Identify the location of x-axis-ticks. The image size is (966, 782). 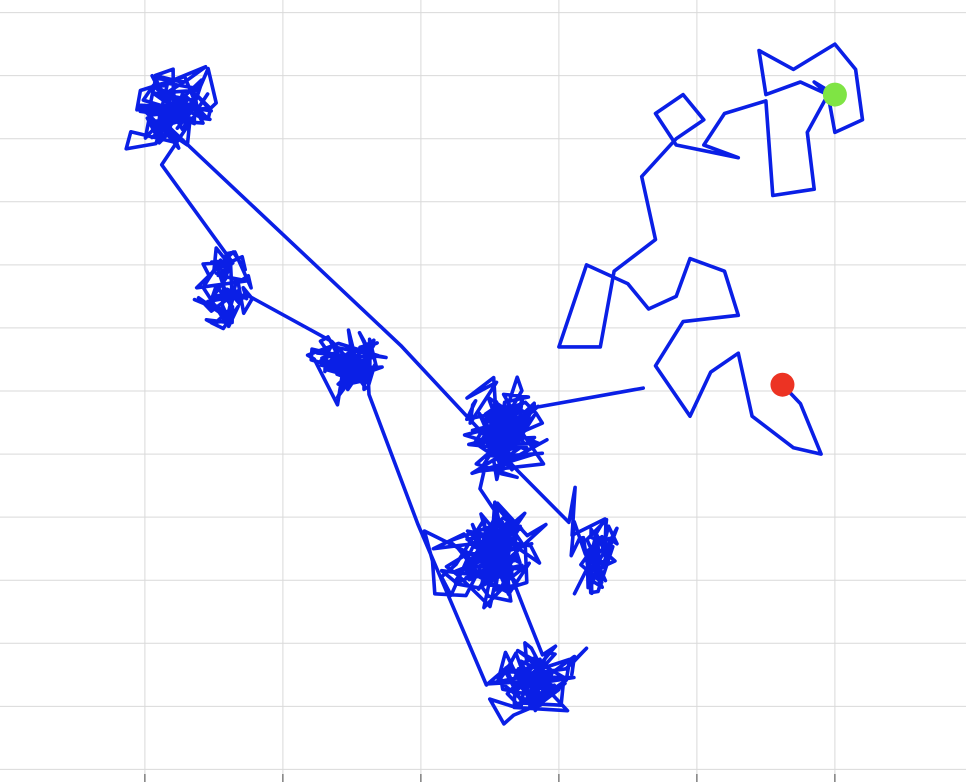
(490, 778).